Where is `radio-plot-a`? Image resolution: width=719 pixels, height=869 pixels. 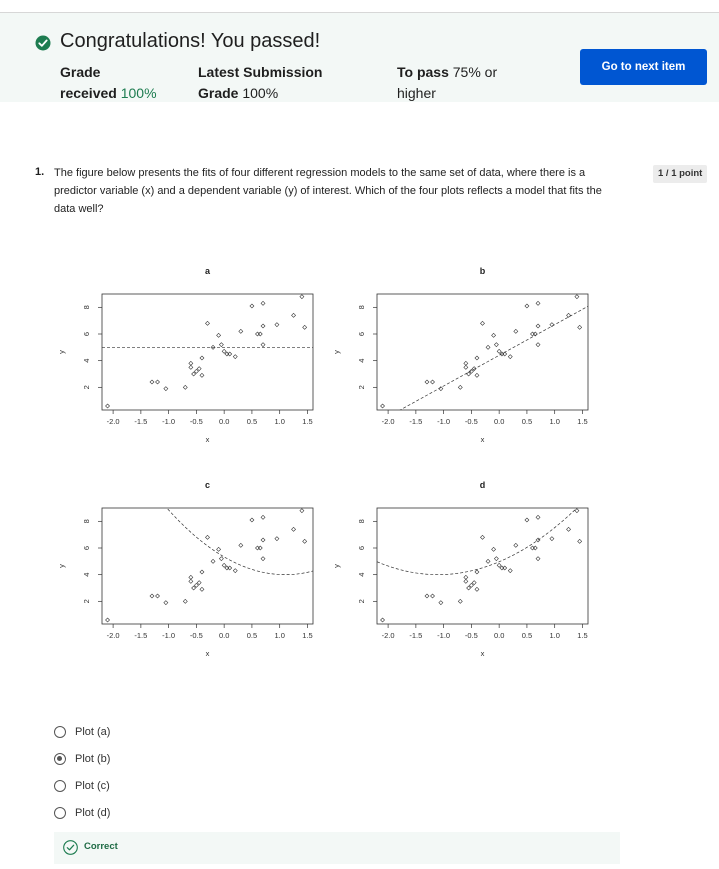 radio-plot-a is located at coordinates (60, 732).